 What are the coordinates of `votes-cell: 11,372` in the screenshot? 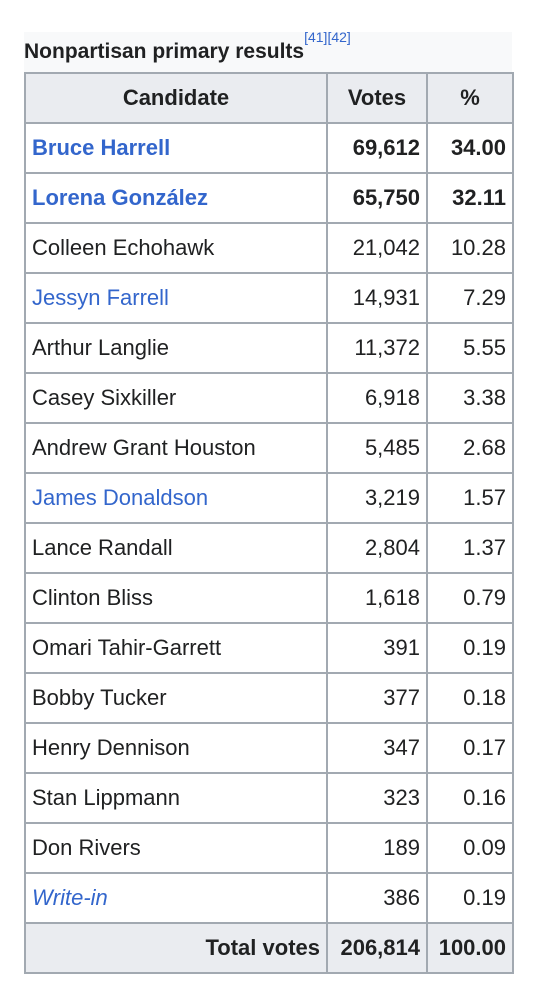 It's located at (377, 348).